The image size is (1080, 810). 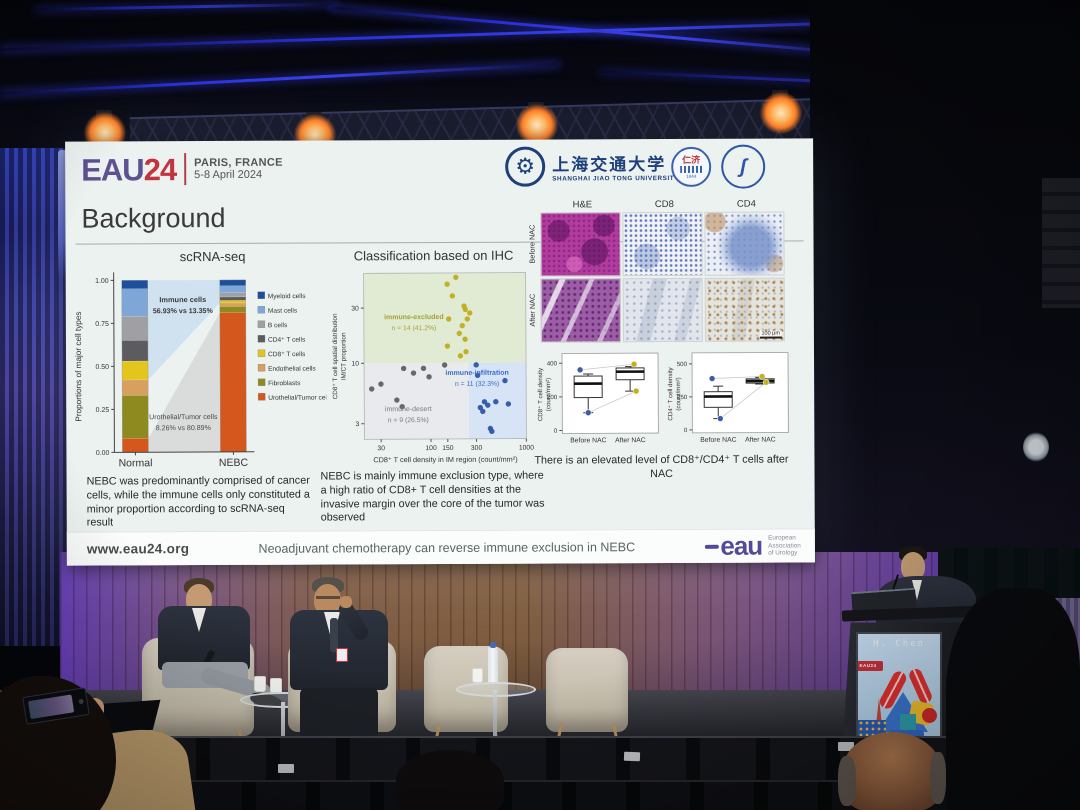 What do you see at coordinates (212, 256) in the screenshot?
I see `scrna-title: scRNA-seq` at bounding box center [212, 256].